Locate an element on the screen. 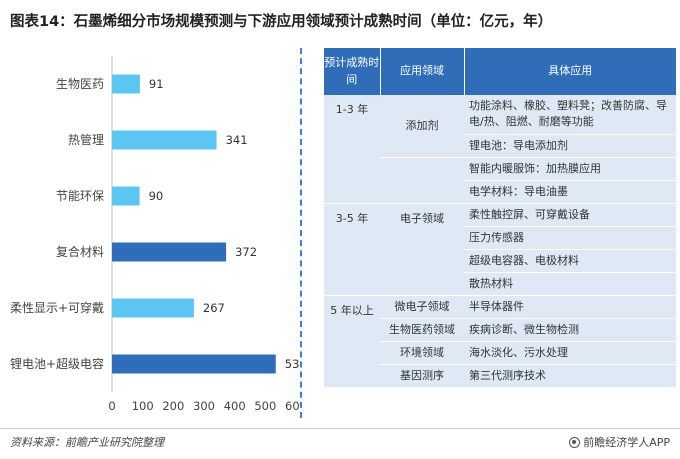 The height and width of the screenshot is (459, 680). application-cell: 电学材料：导电油墨 is located at coordinates (570, 192).